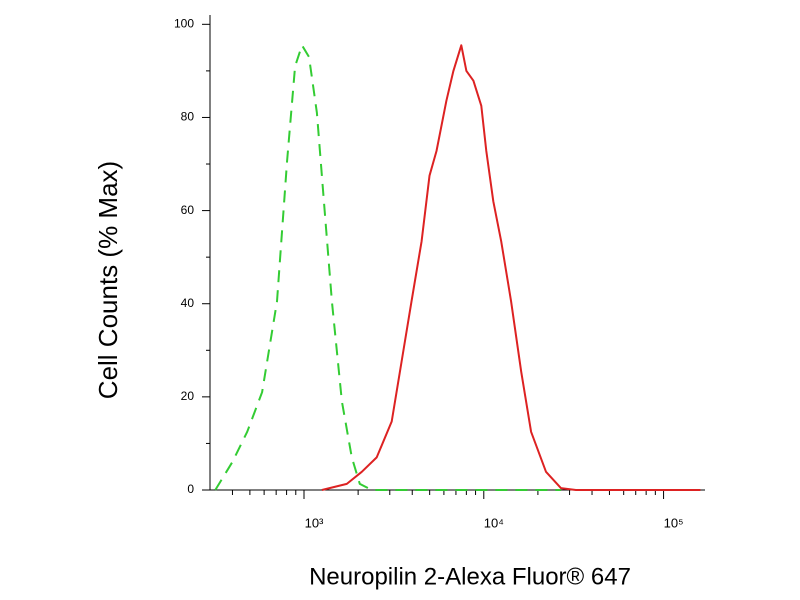  What do you see at coordinates (494, 522) in the screenshot?
I see `x-tick-label: 10⁴` at bounding box center [494, 522].